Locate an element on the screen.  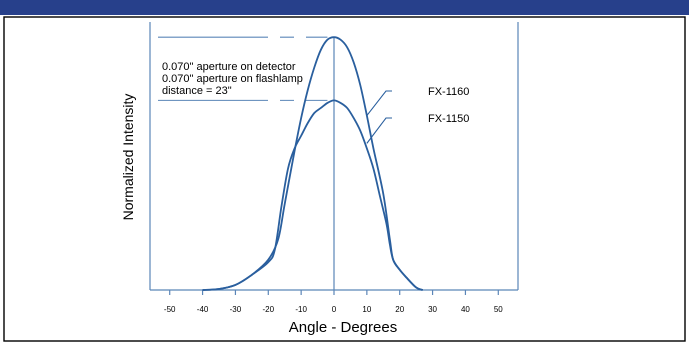
x-tick-label--40: -40 is located at coordinates (203, 309).